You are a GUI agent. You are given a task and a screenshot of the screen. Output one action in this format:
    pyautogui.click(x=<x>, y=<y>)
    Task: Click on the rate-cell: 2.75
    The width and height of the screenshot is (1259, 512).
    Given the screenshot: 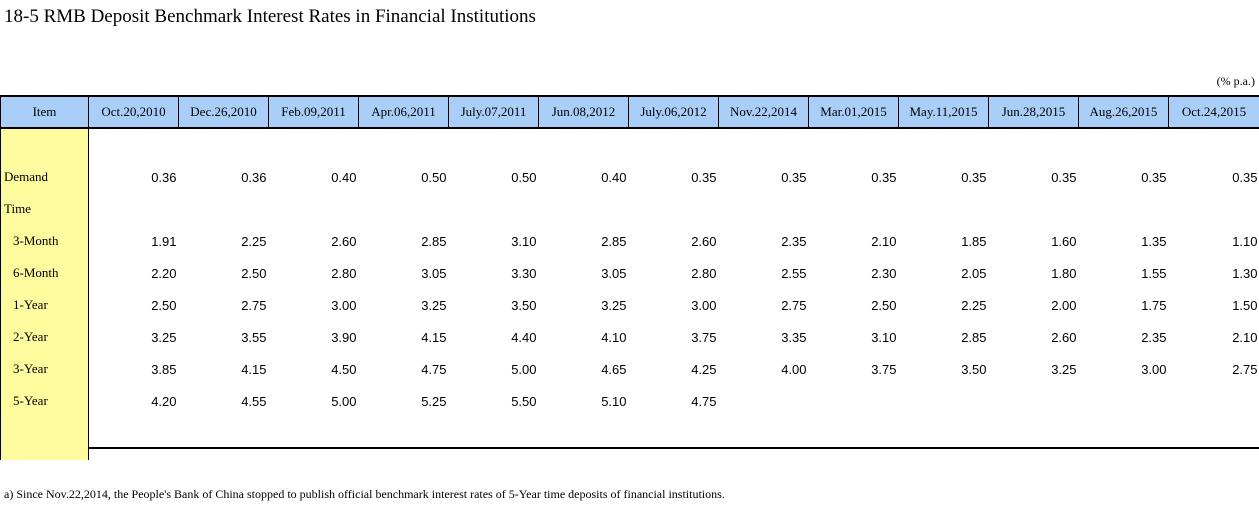 What is the action you would take?
    pyautogui.click(x=254, y=305)
    